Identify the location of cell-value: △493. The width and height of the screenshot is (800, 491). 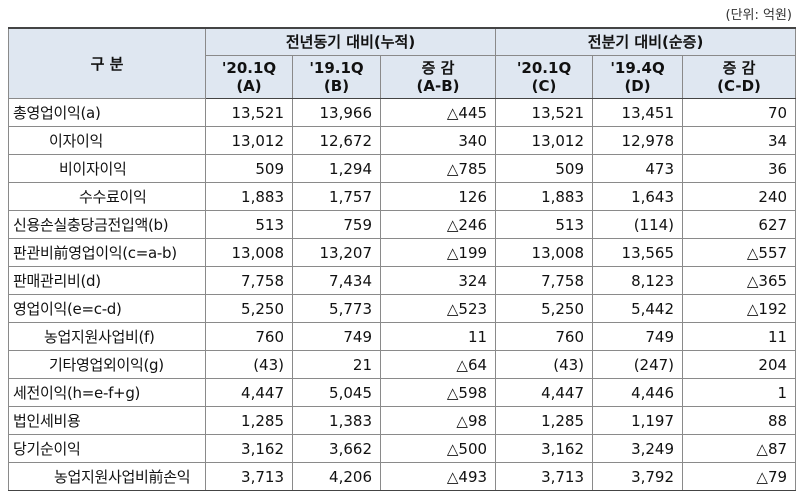
(438, 476).